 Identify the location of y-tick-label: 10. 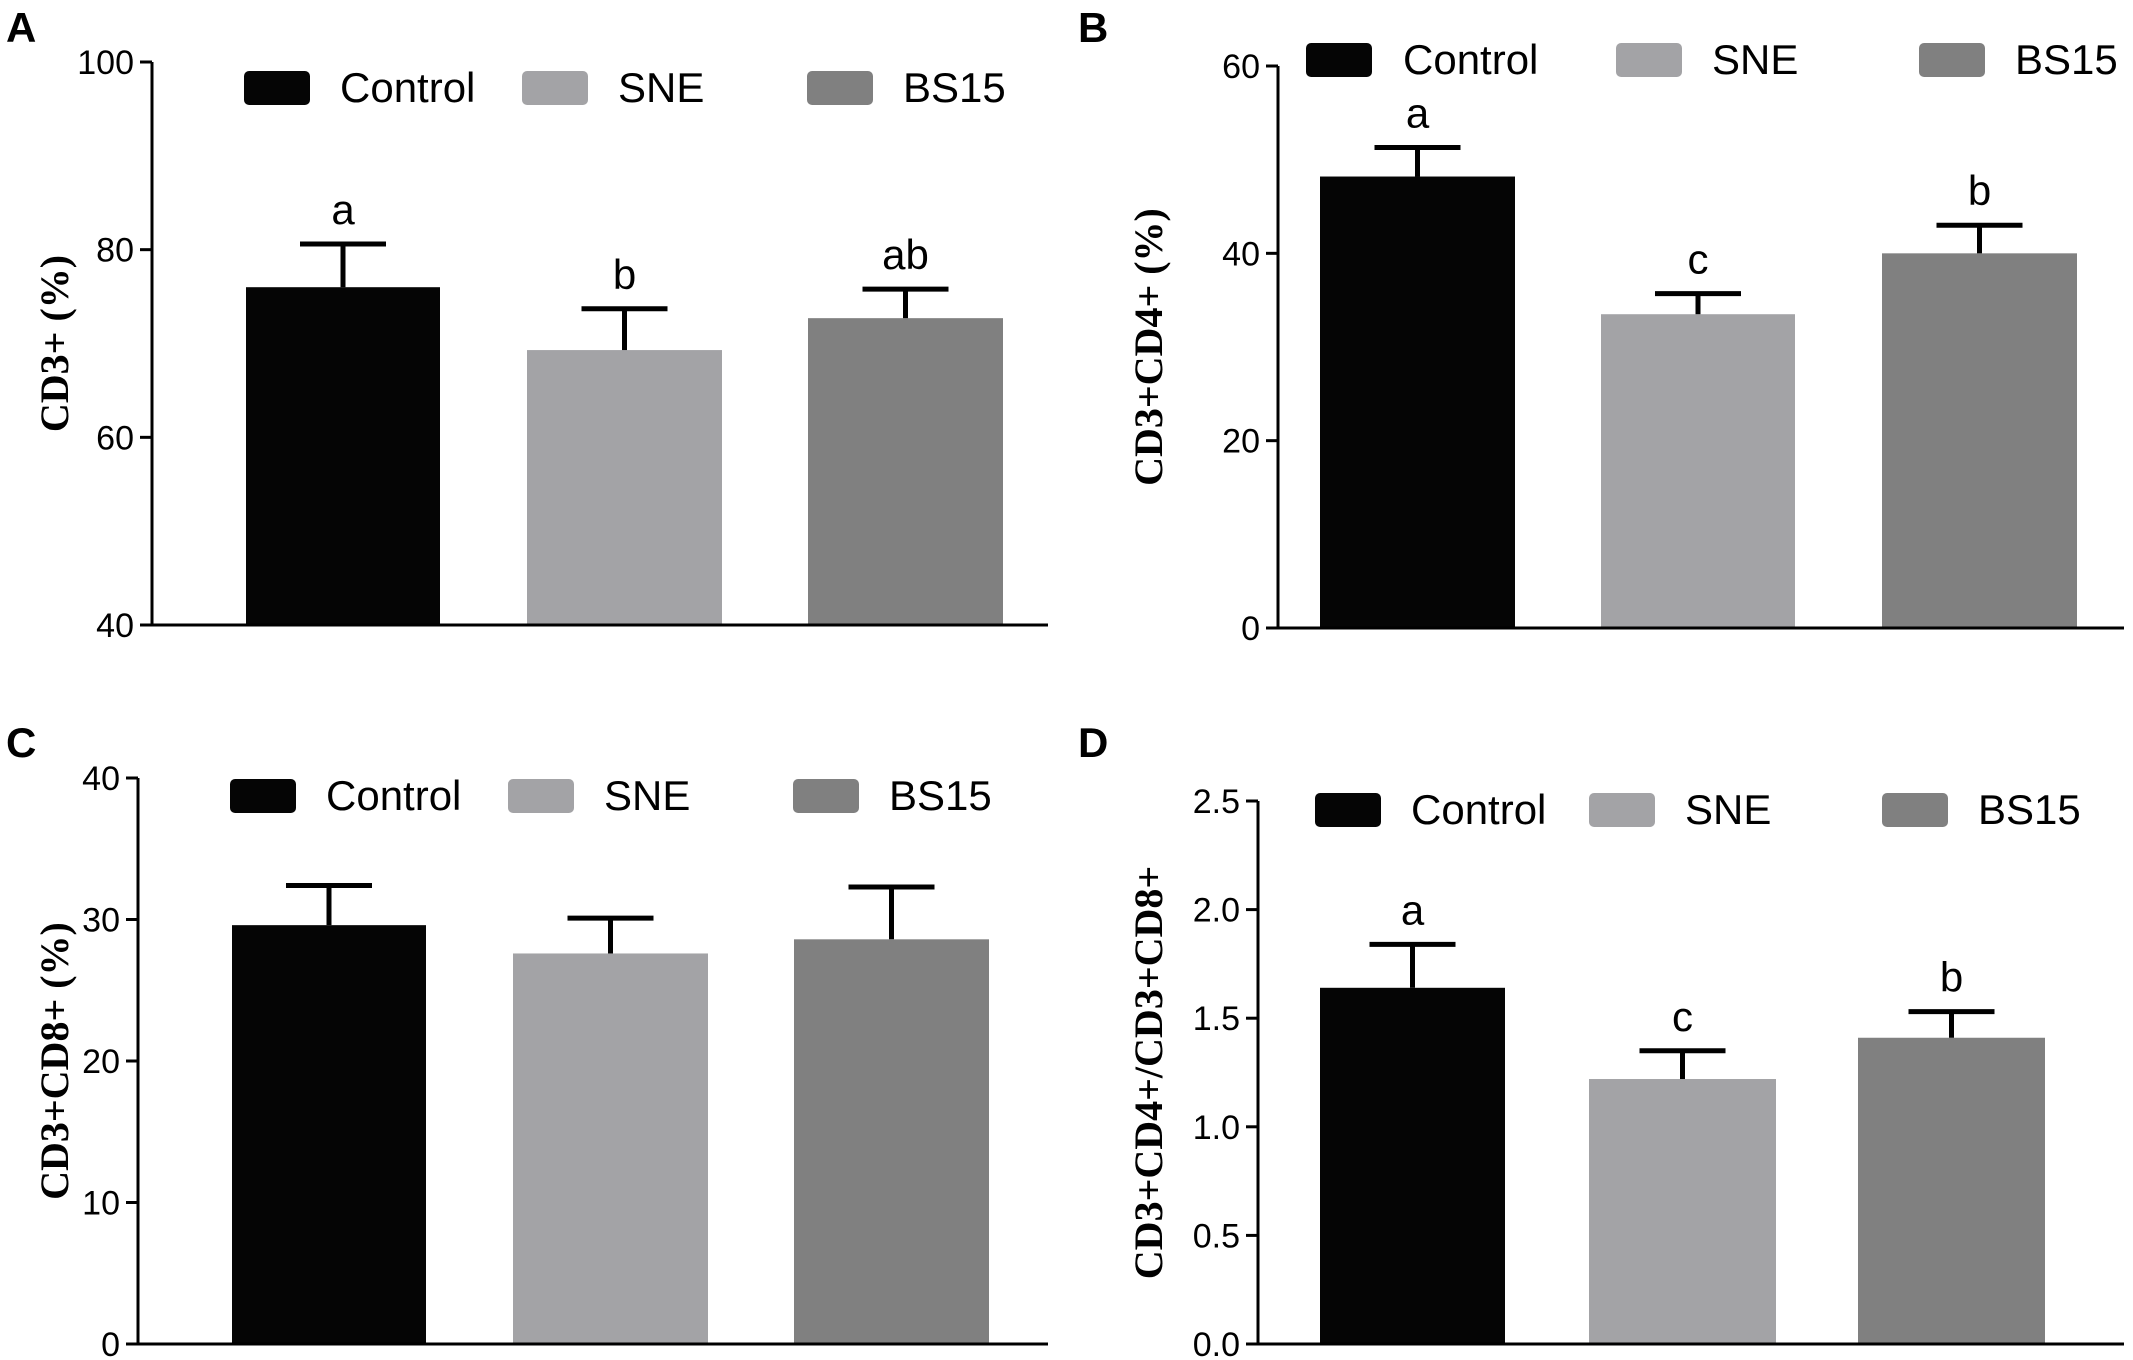
(101, 1204).